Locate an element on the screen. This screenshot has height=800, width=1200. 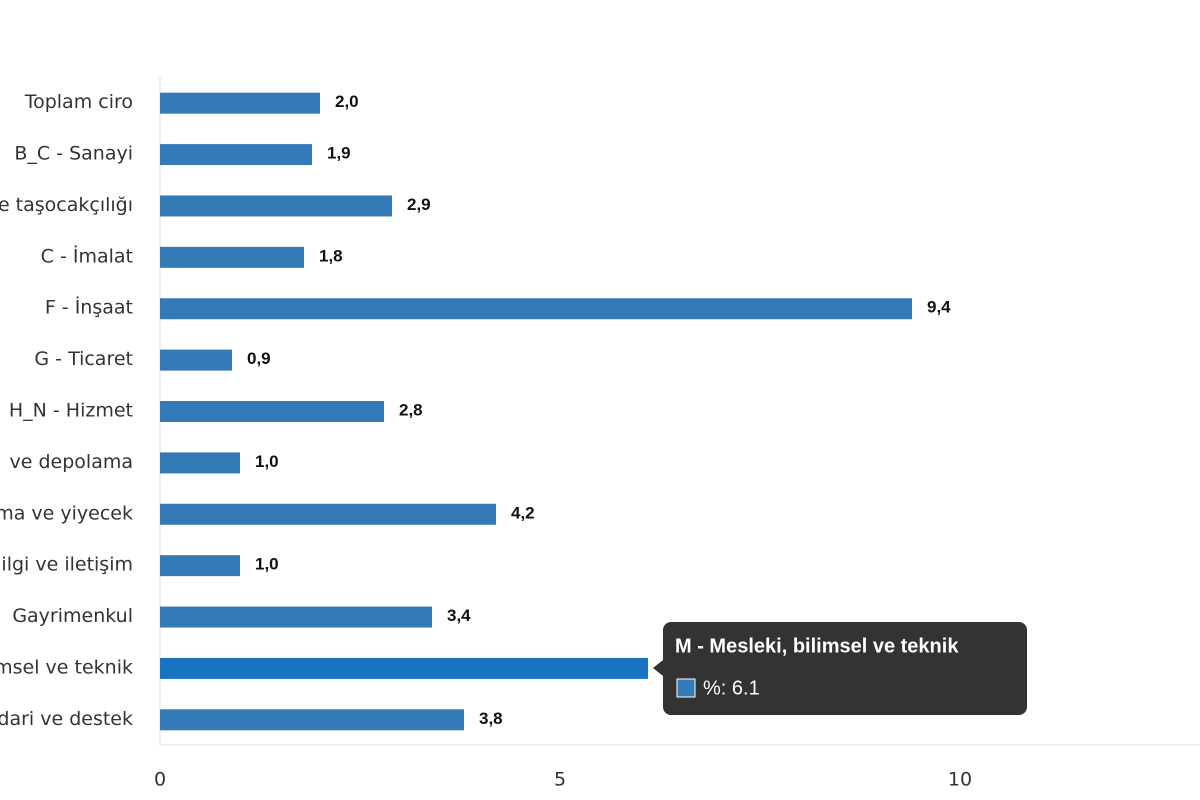
x-tick-label: 10 is located at coordinates (960, 780).